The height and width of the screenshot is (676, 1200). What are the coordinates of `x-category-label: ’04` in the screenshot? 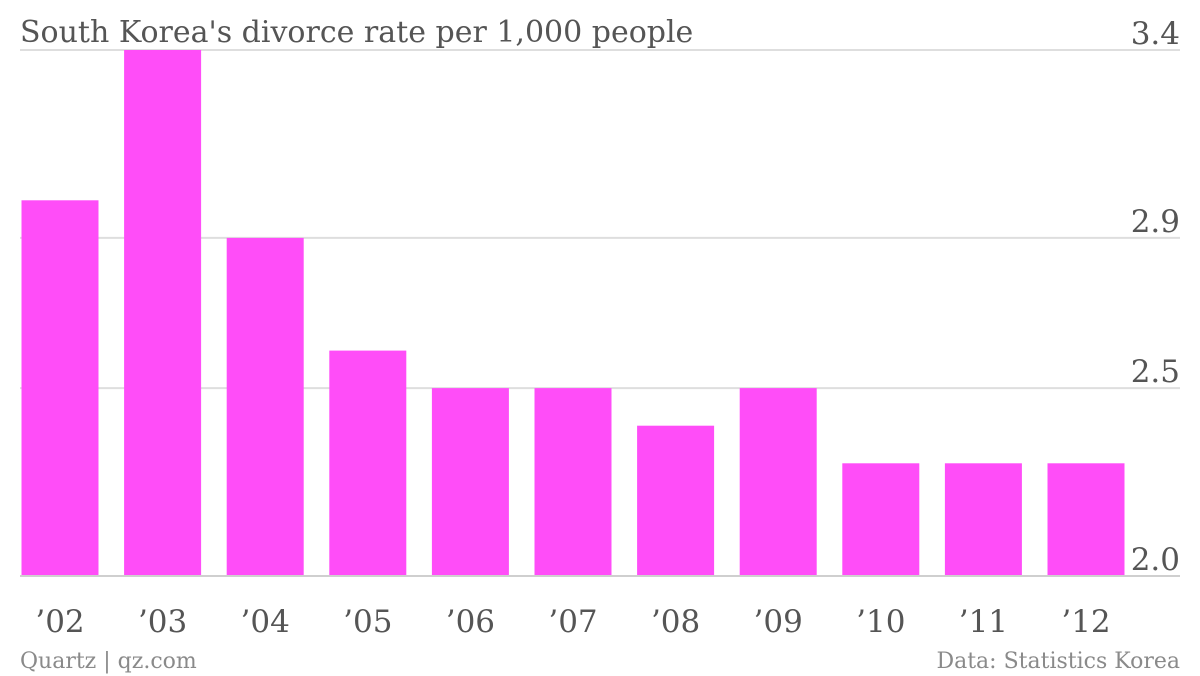 It's located at (265, 622).